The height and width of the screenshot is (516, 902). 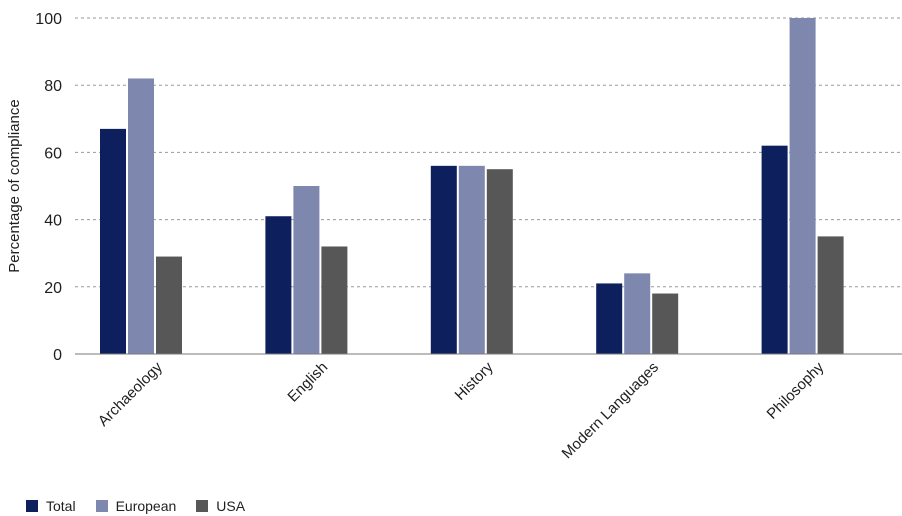 I want to click on y-tick-label: 80, so click(x=53, y=86).